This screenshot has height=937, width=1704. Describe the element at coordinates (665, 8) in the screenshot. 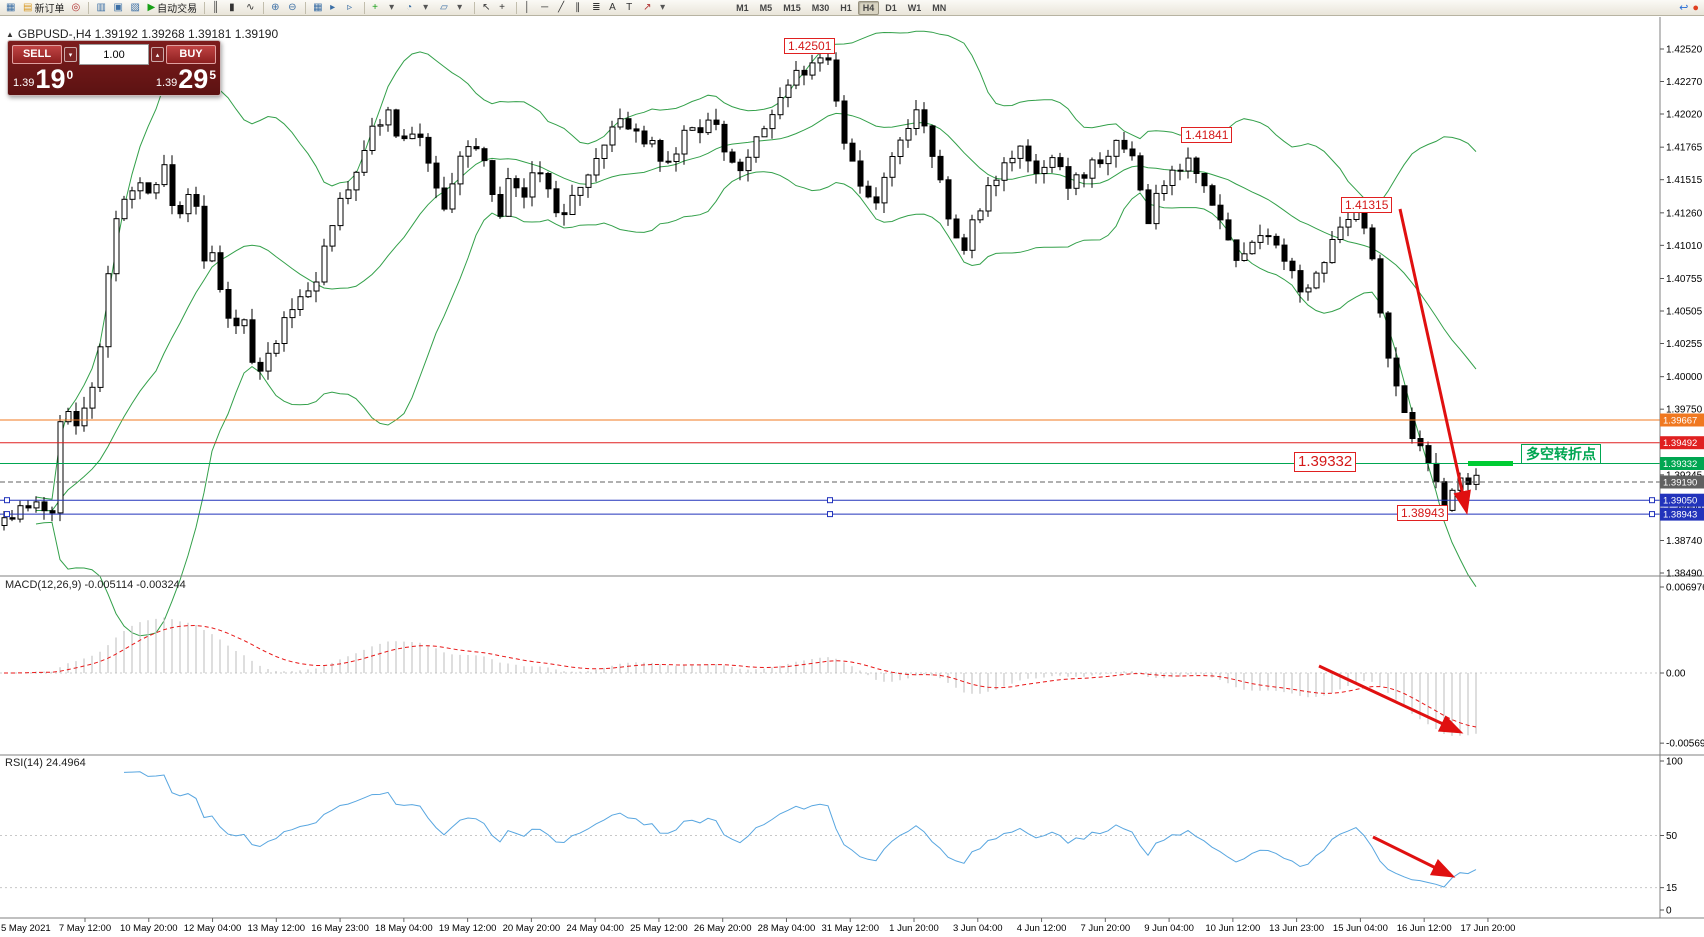

I see `shapes-dropdown-icon: ▾` at that location.